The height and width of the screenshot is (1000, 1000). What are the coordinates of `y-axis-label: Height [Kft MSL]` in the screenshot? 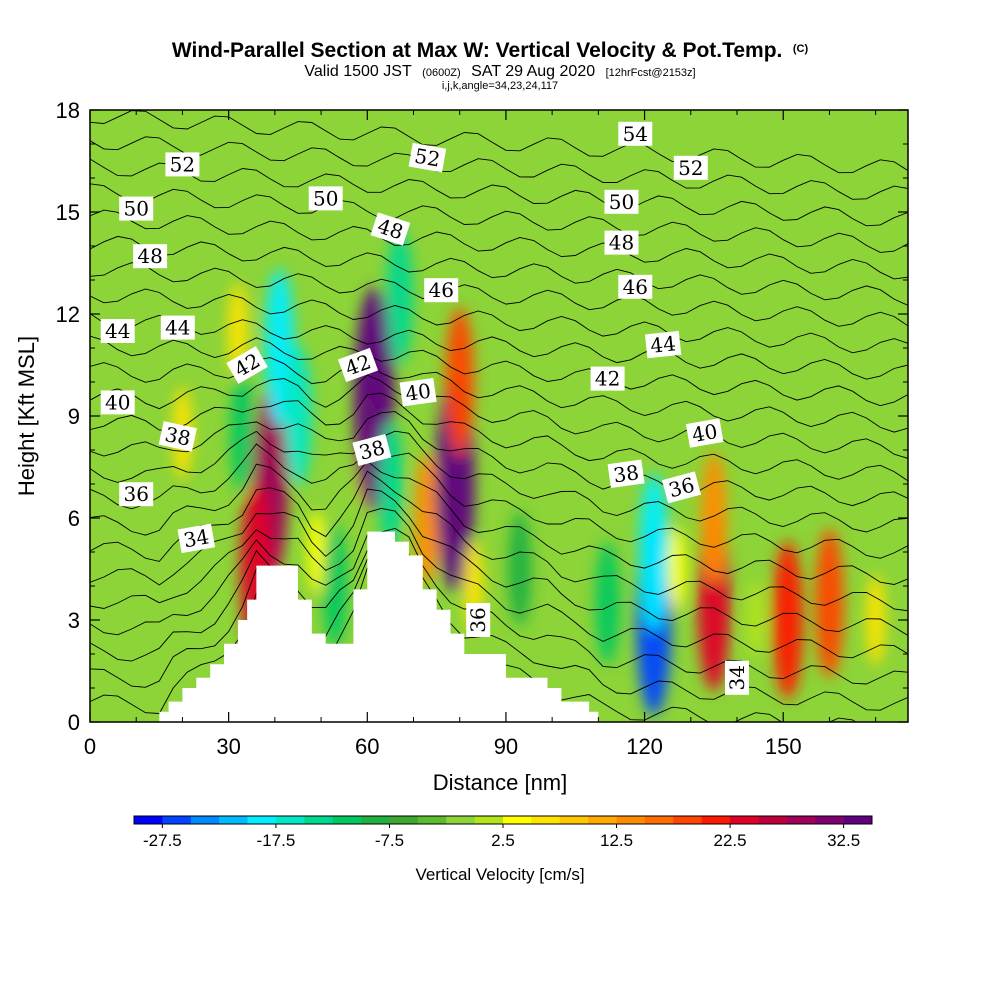 It's located at (26, 416).